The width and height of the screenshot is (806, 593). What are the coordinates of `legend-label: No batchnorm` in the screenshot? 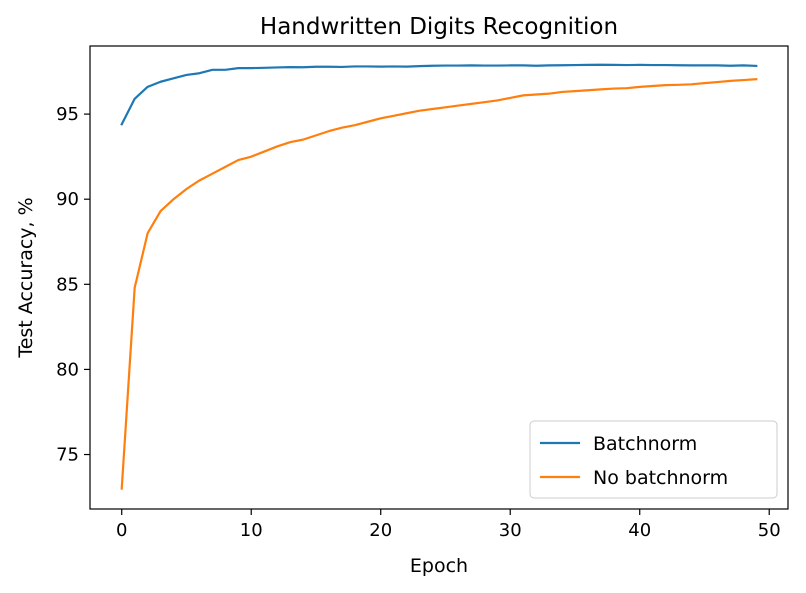 It's located at (660, 478).